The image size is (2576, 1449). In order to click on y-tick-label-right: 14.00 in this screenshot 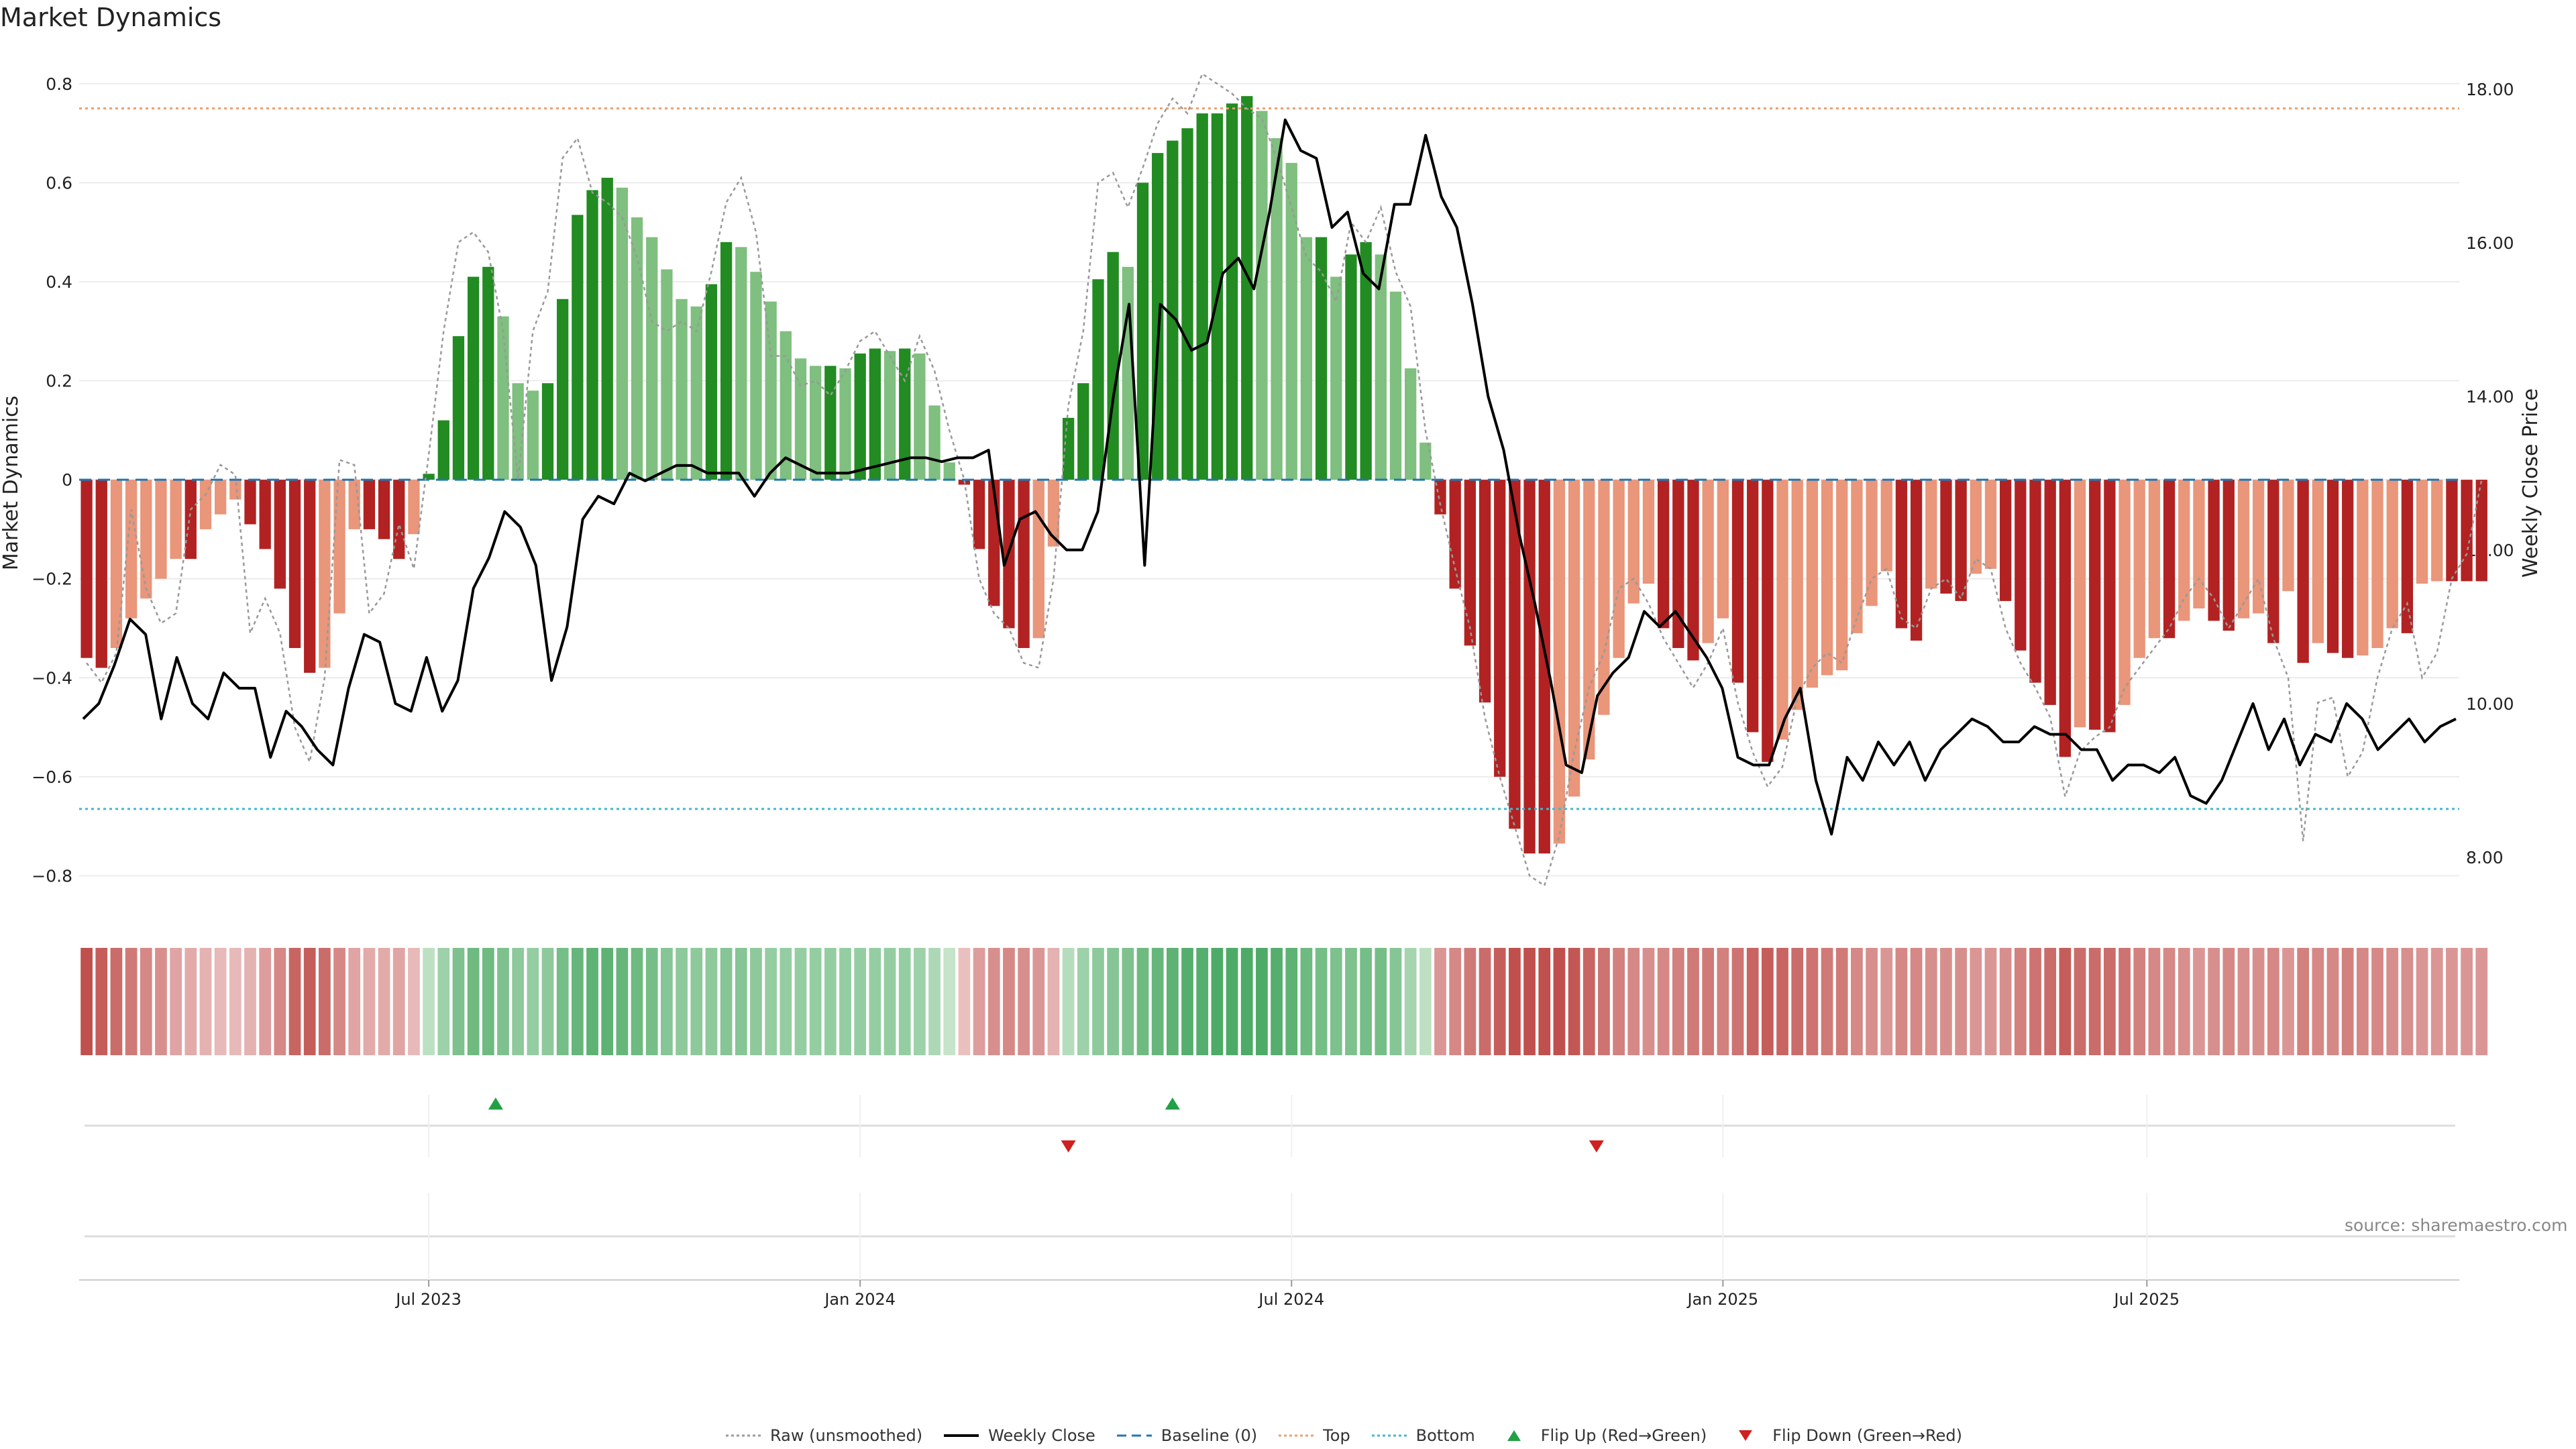, I will do `click(2490, 397)`.